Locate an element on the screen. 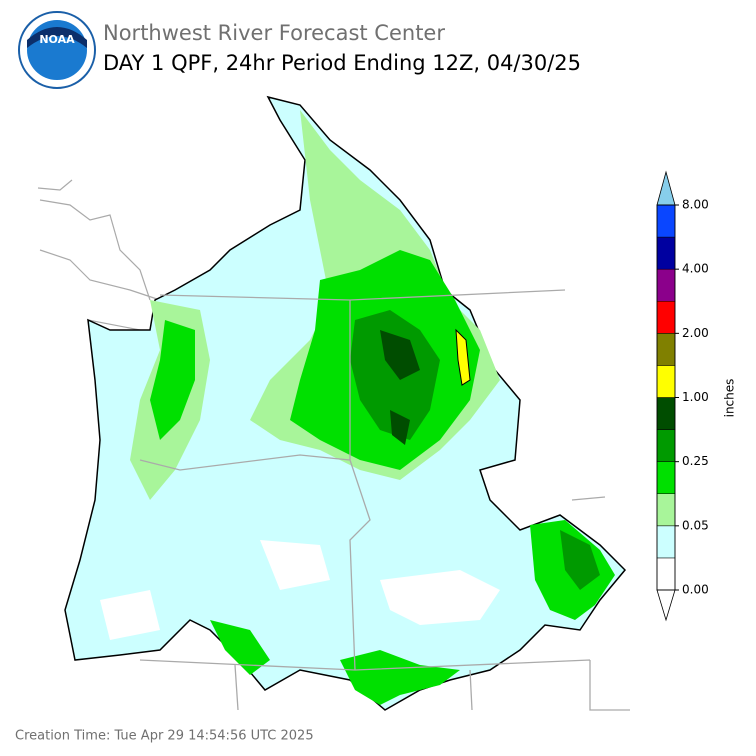  colorbar: 0.00 0.05 0.25 1.00 2.00 4.00 8.00 is located at coordinates (682, 396).